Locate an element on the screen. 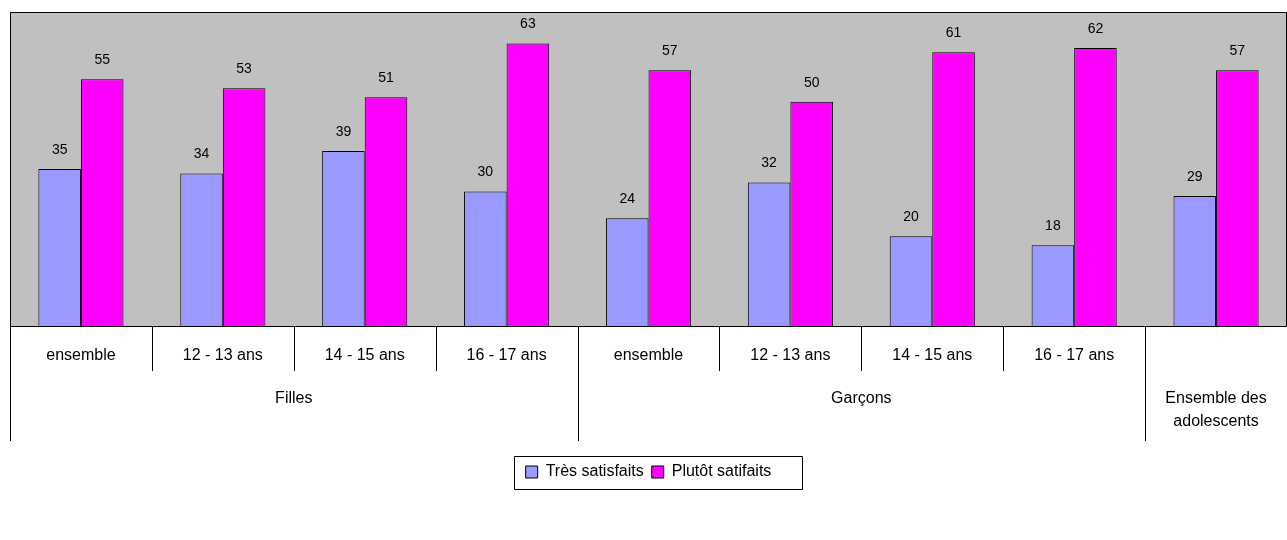 The image size is (1287, 540). text: Ensemble des adolescents is located at coordinates (1216, 409).